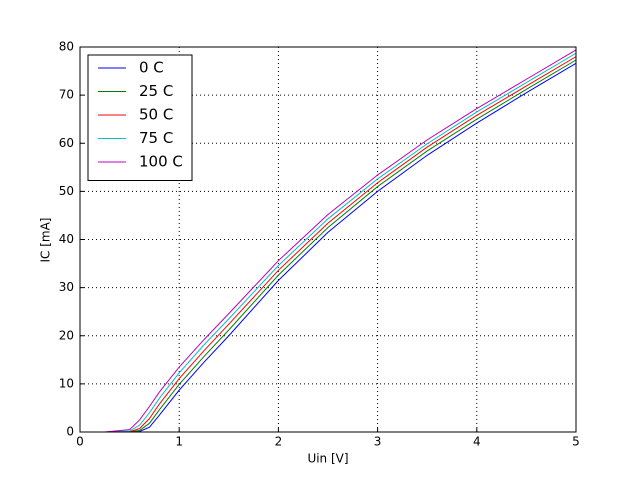 This screenshot has width=640, height=480. I want to click on x-tick-label: 1, so click(179, 442).